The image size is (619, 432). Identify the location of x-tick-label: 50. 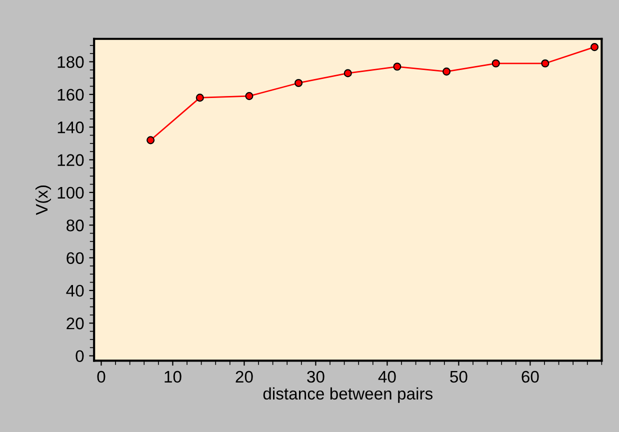
(459, 376).